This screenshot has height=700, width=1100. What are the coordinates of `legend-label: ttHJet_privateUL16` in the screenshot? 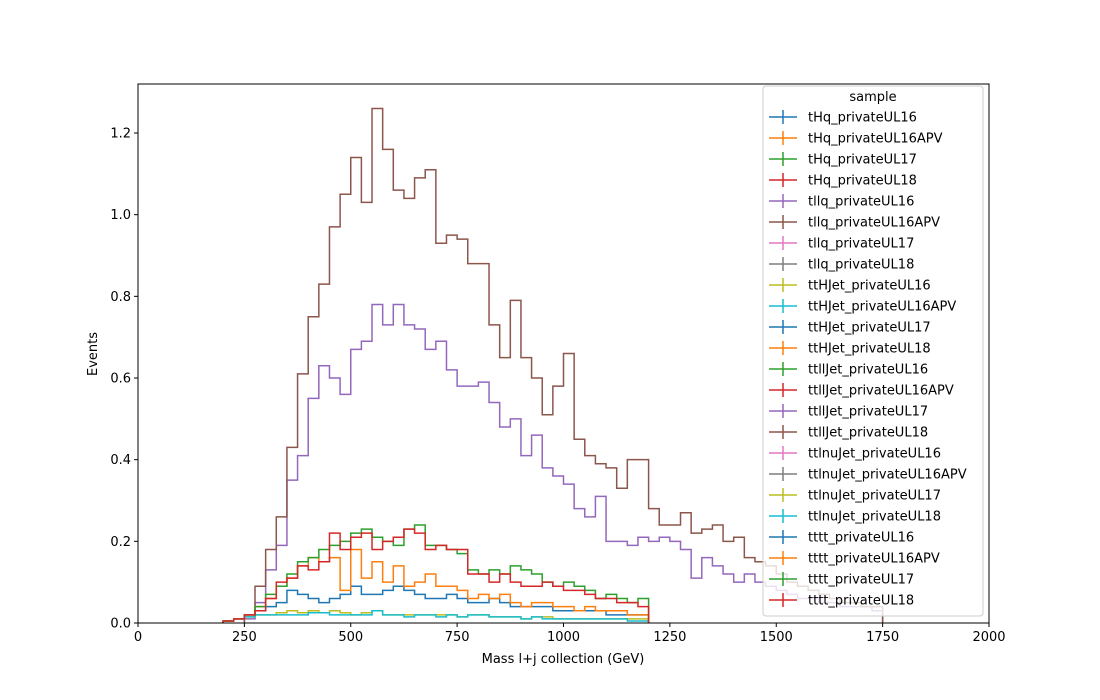 It's located at (869, 286).